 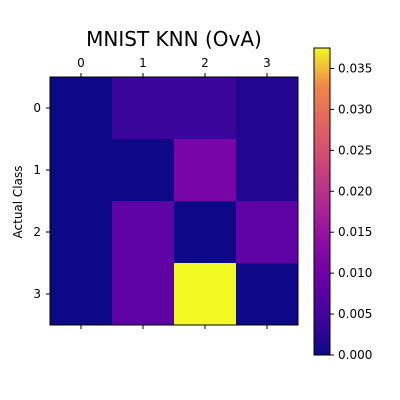 I want to click on x-tick-label: 1, so click(x=143, y=63).